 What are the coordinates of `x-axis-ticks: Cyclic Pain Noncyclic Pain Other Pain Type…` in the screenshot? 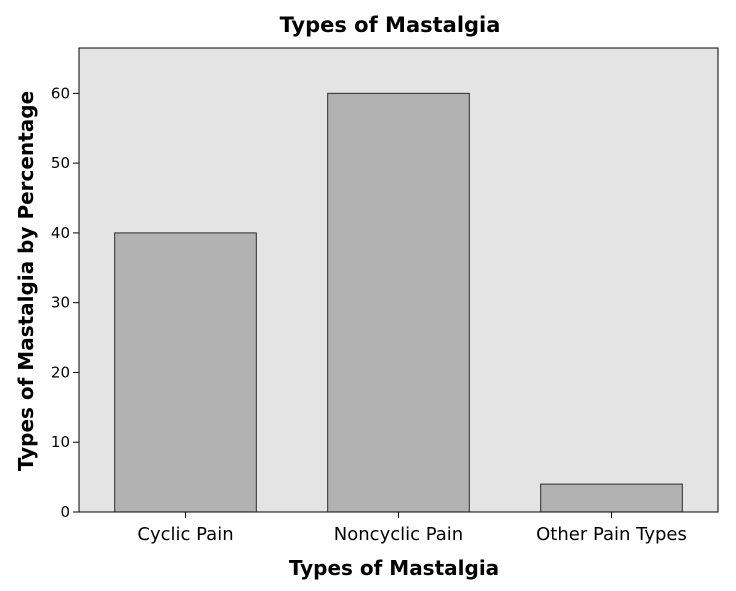 It's located at (412, 528).